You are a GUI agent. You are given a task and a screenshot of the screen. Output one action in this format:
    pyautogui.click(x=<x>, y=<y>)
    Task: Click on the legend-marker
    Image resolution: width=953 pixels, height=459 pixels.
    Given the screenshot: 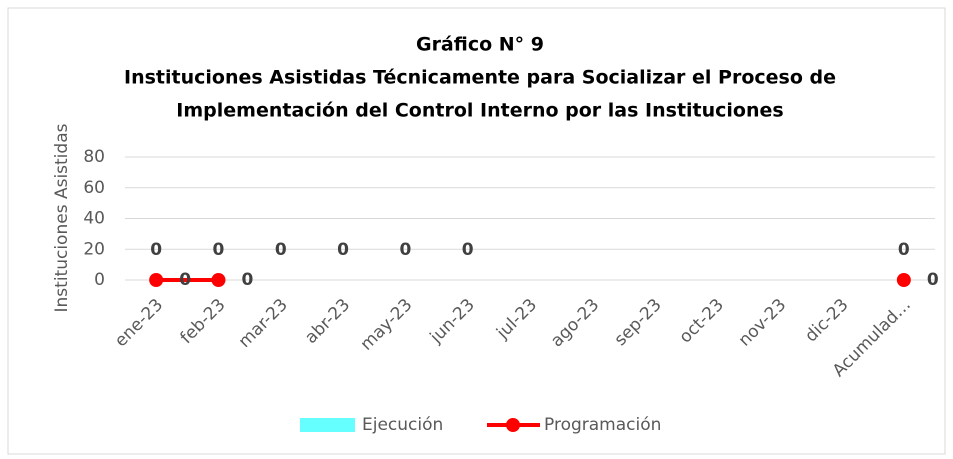 What is the action you would take?
    pyautogui.click(x=513, y=425)
    